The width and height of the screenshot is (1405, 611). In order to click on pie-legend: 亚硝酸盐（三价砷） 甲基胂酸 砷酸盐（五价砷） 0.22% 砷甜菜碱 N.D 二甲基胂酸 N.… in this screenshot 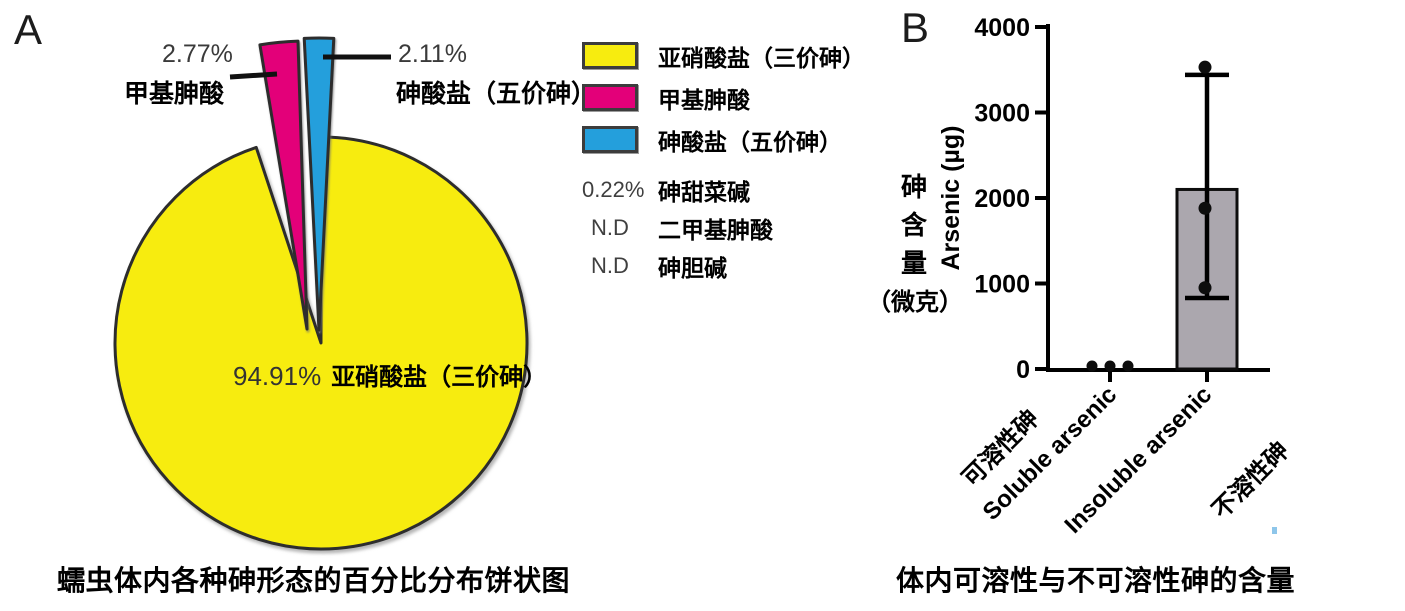, I will do `click(723, 166)`.